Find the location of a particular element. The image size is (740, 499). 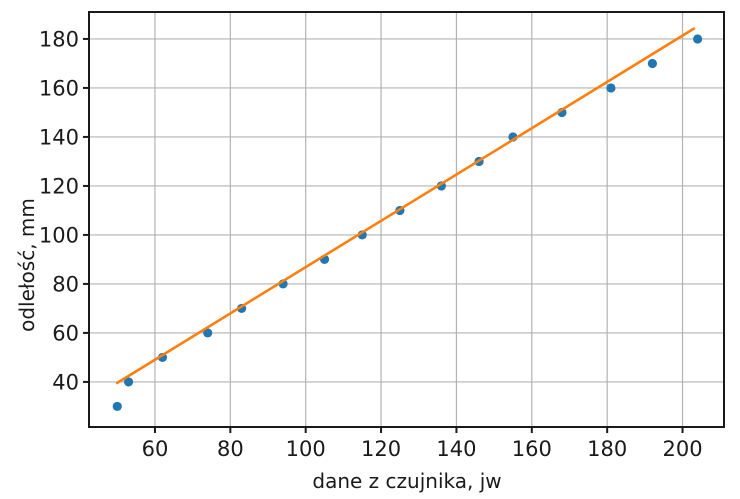

x-tick-label: 80 is located at coordinates (230, 449).